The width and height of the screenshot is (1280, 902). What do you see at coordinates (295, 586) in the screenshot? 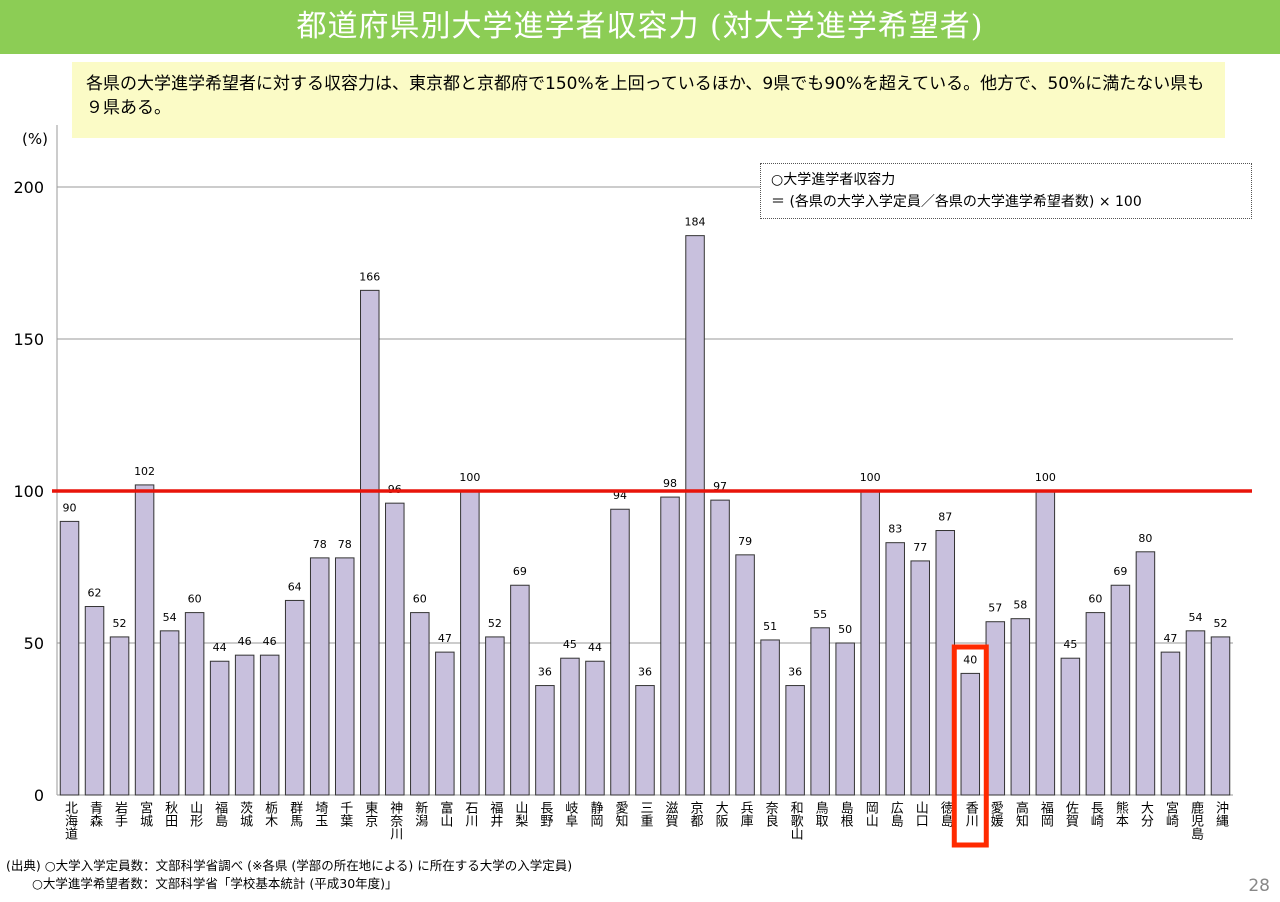
I see `value-label: 64` at bounding box center [295, 586].